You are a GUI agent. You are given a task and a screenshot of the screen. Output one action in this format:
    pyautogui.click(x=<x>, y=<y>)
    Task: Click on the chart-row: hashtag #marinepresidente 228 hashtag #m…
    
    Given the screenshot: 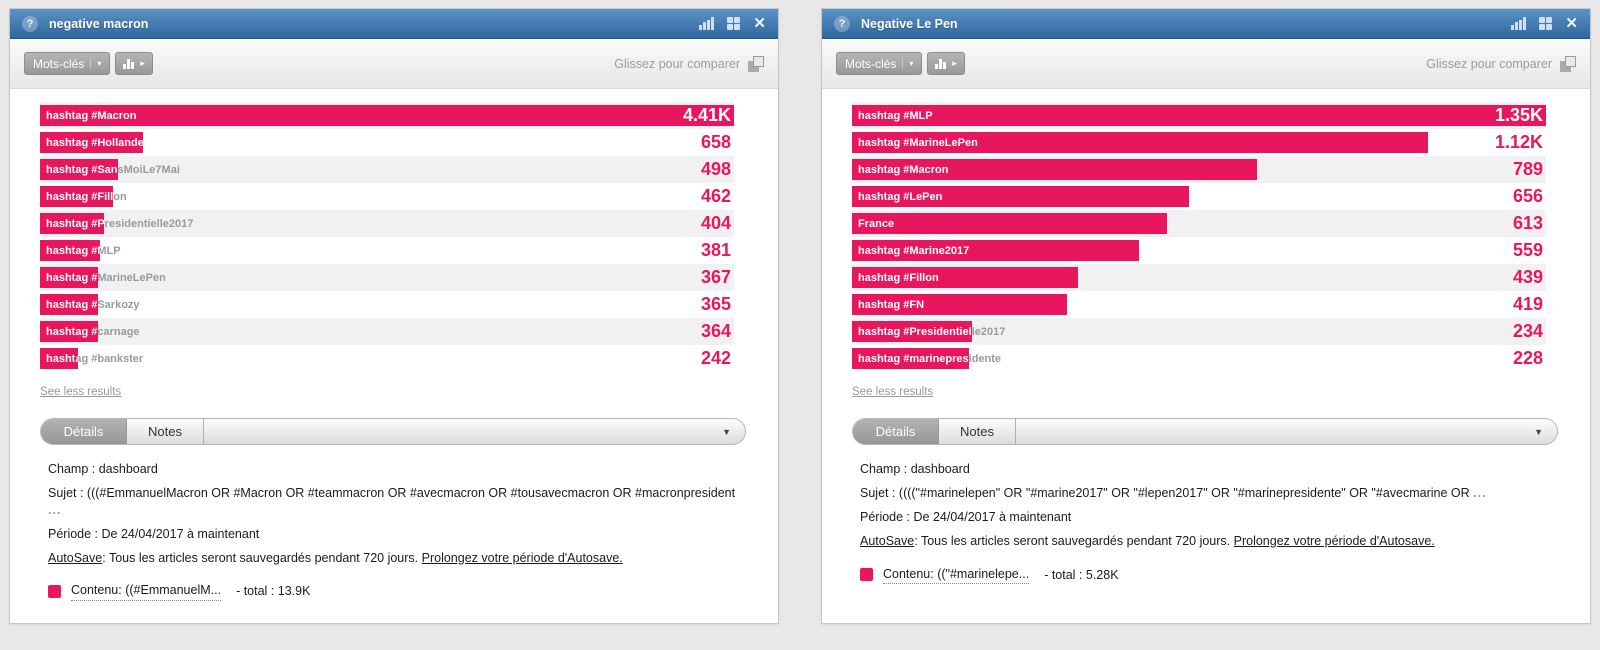 What is the action you would take?
    pyautogui.click(x=1199, y=358)
    